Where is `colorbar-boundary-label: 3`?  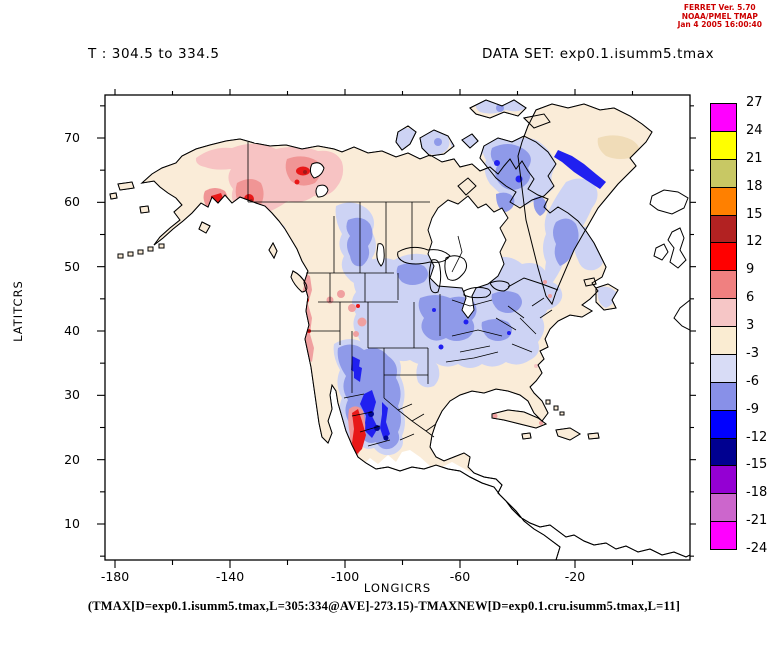 colorbar-boundary-label: 3 is located at coordinates (750, 325).